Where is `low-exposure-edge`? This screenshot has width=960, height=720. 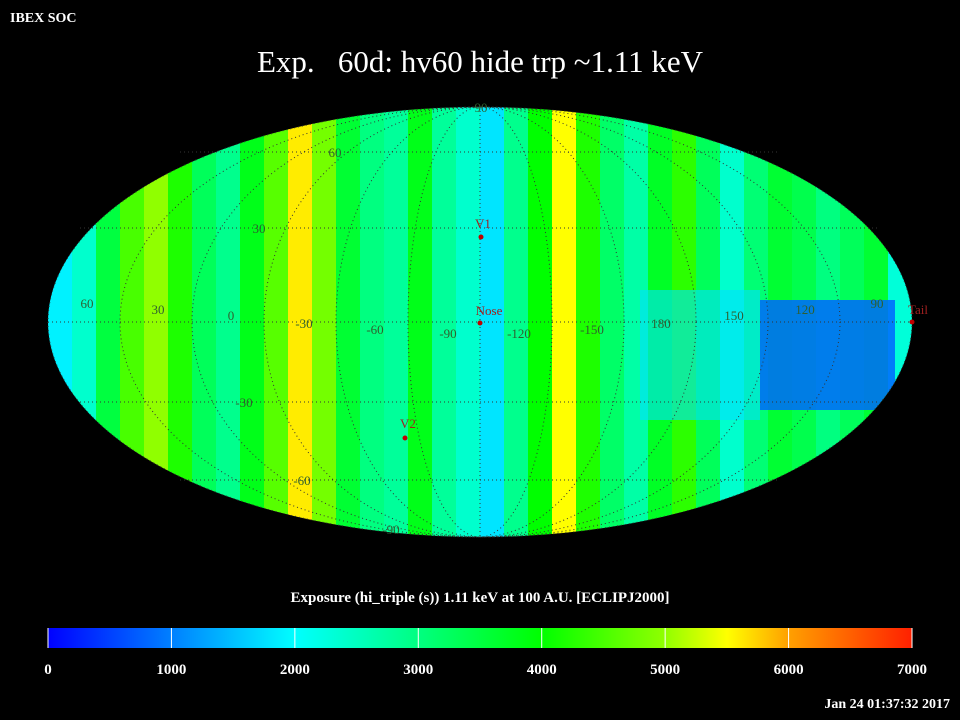
low-exposure-edge is located at coordinates (700, 355).